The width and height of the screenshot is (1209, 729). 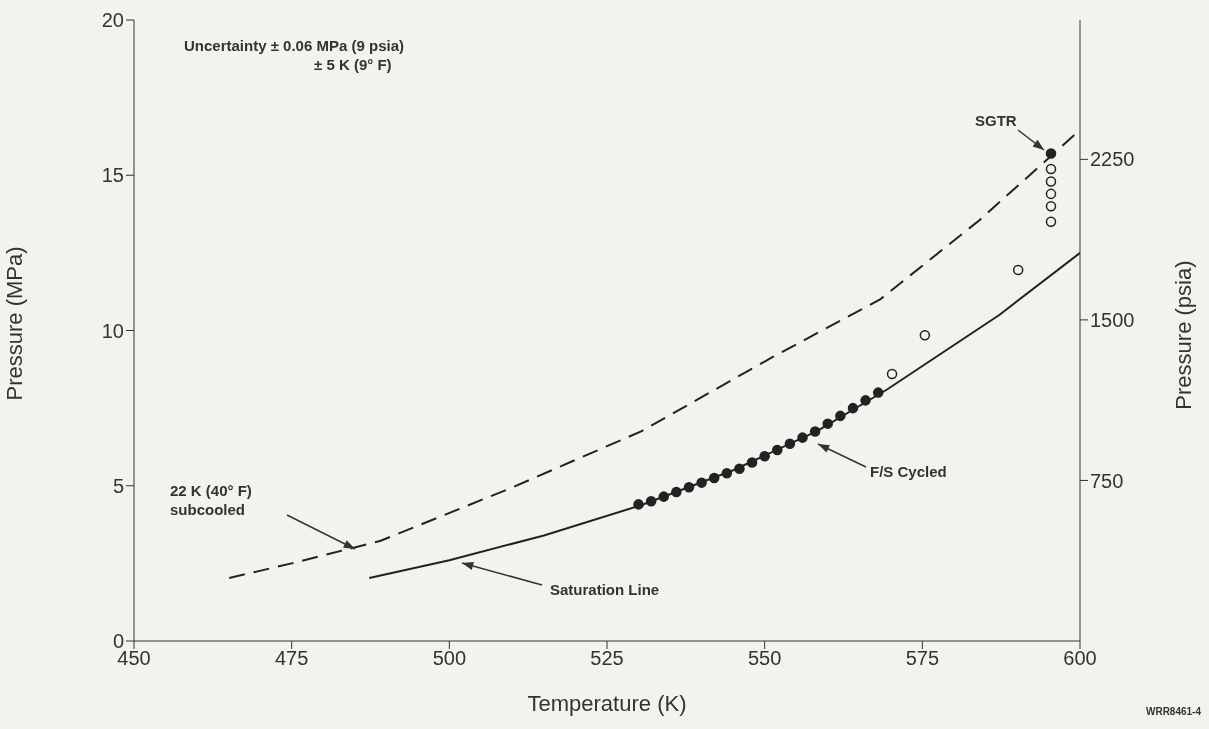 What do you see at coordinates (1080, 658) in the screenshot?
I see `x-tick-label: 600` at bounding box center [1080, 658].